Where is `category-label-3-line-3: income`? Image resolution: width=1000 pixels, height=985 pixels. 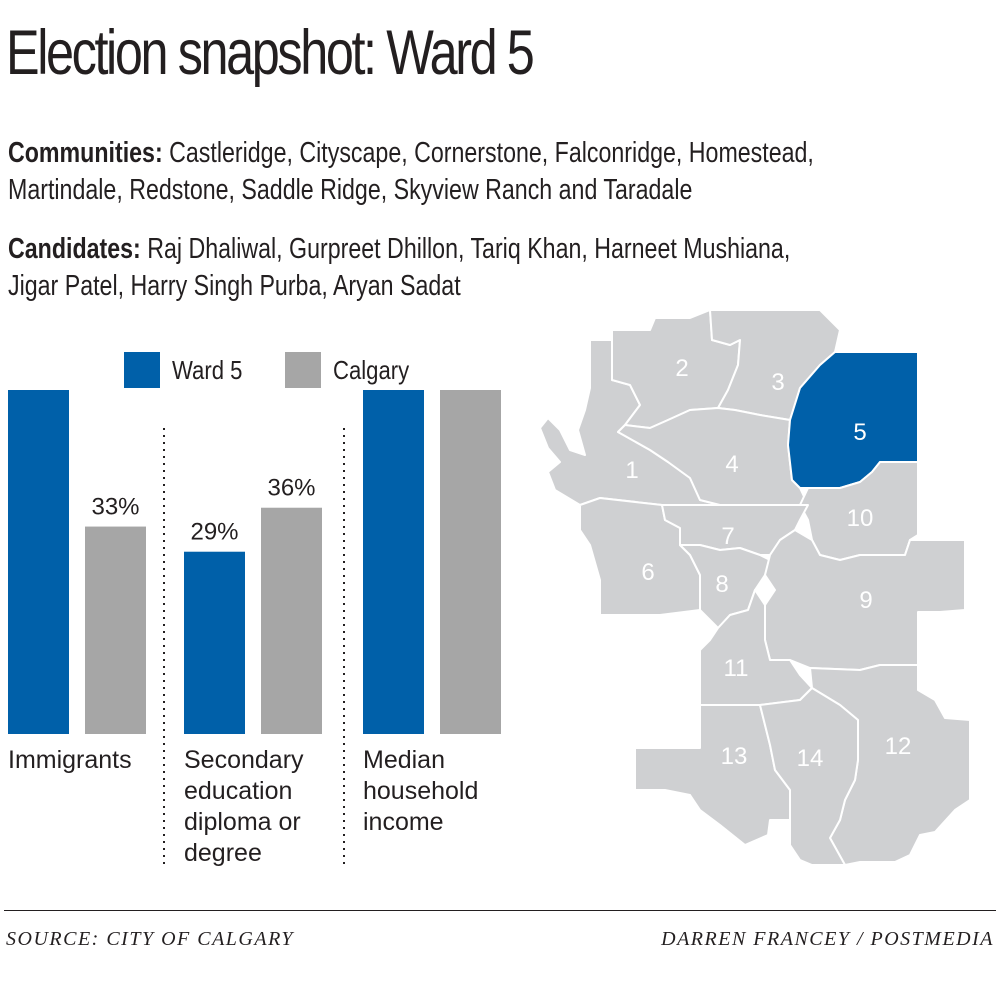 category-label-3-line-3: income is located at coordinates (403, 822).